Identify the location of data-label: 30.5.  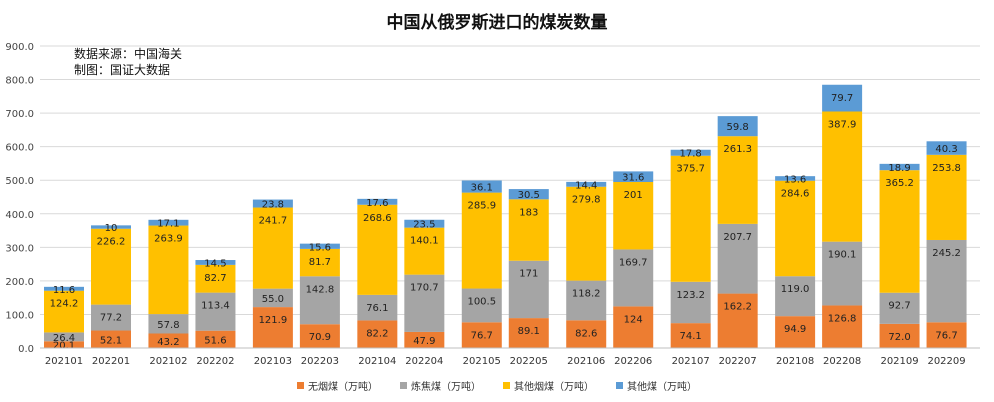
(529, 195).